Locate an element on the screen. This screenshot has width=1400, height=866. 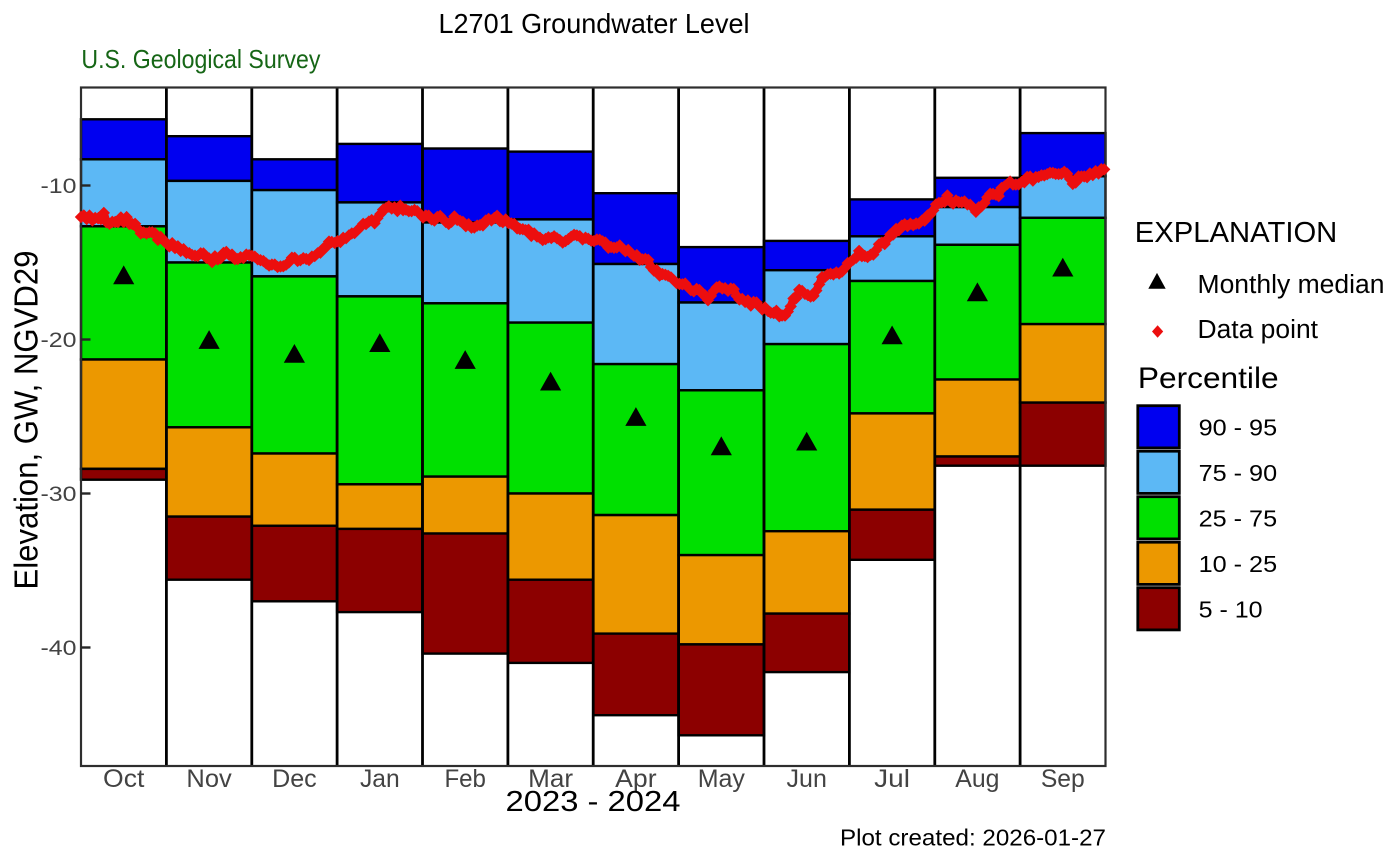
svg-text: May is located at coordinates (722, 779).